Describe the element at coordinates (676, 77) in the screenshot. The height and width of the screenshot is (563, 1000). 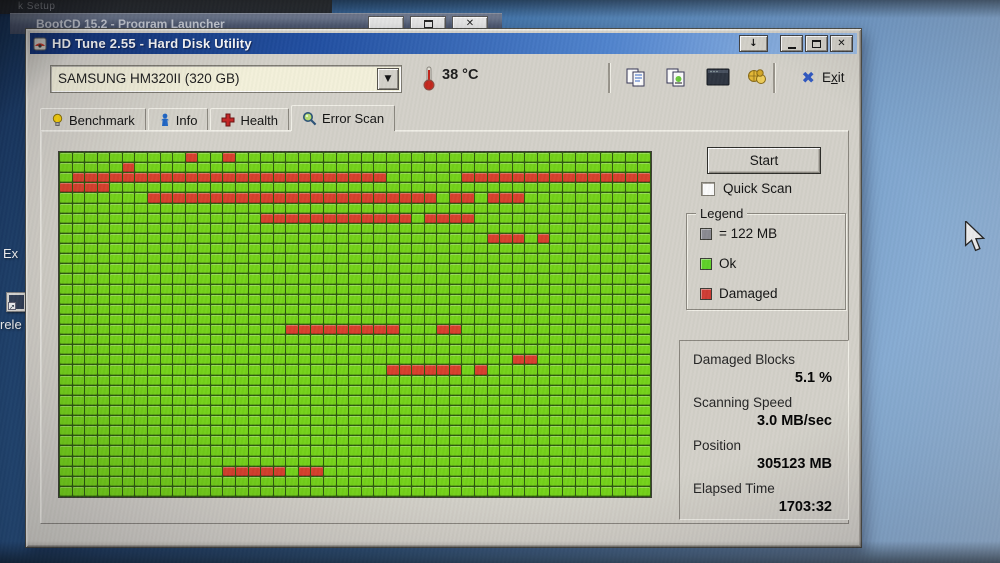
I see `copy-image-button` at that location.